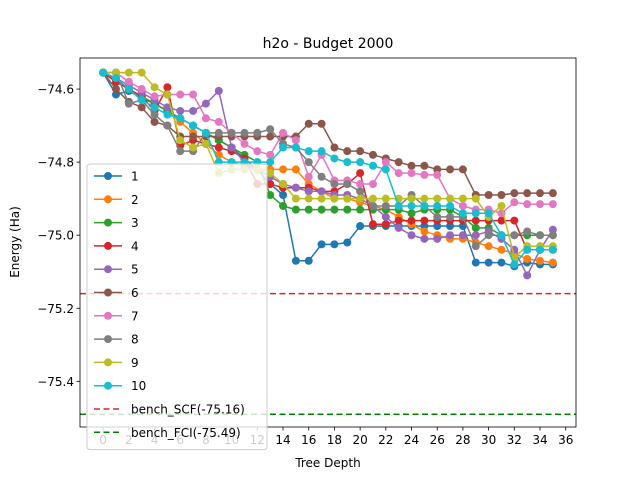 This screenshot has height=480, width=640. What do you see at coordinates (15, 242) in the screenshot?
I see `y-axis-label: Energy (Ha)` at bounding box center [15, 242].